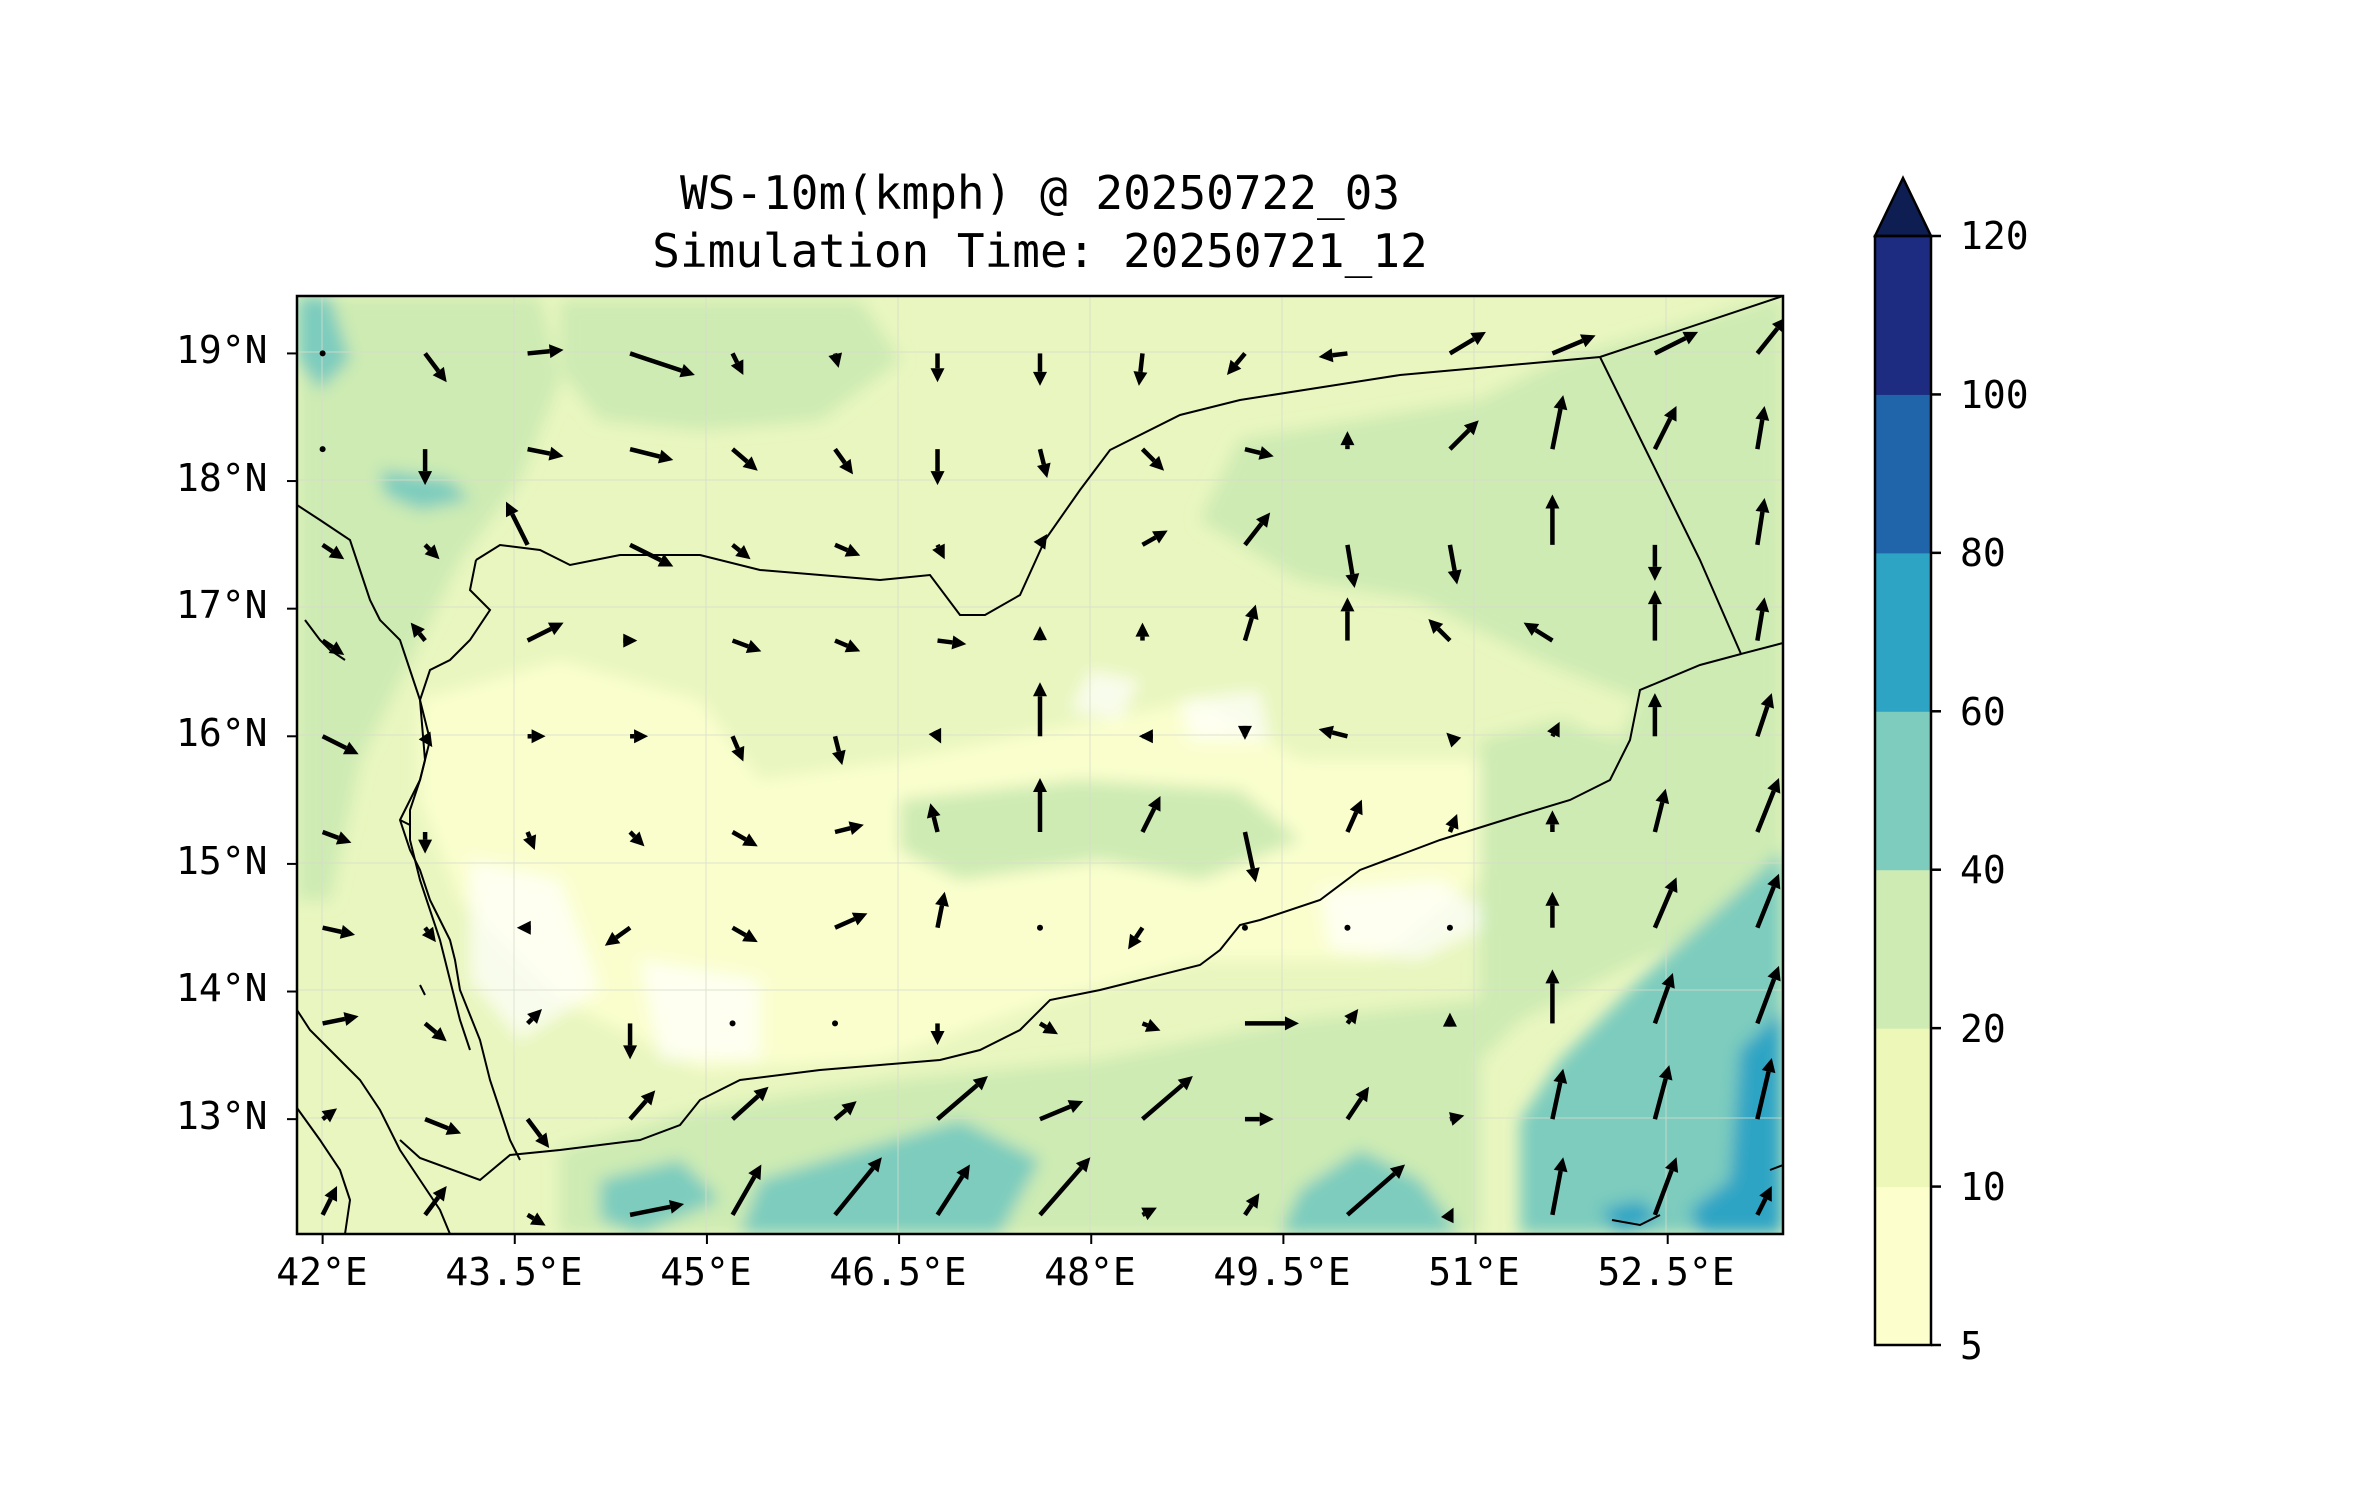 The width and height of the screenshot is (2371, 1500). I want to click on lat-tick-label: 18°N, so click(222, 478).